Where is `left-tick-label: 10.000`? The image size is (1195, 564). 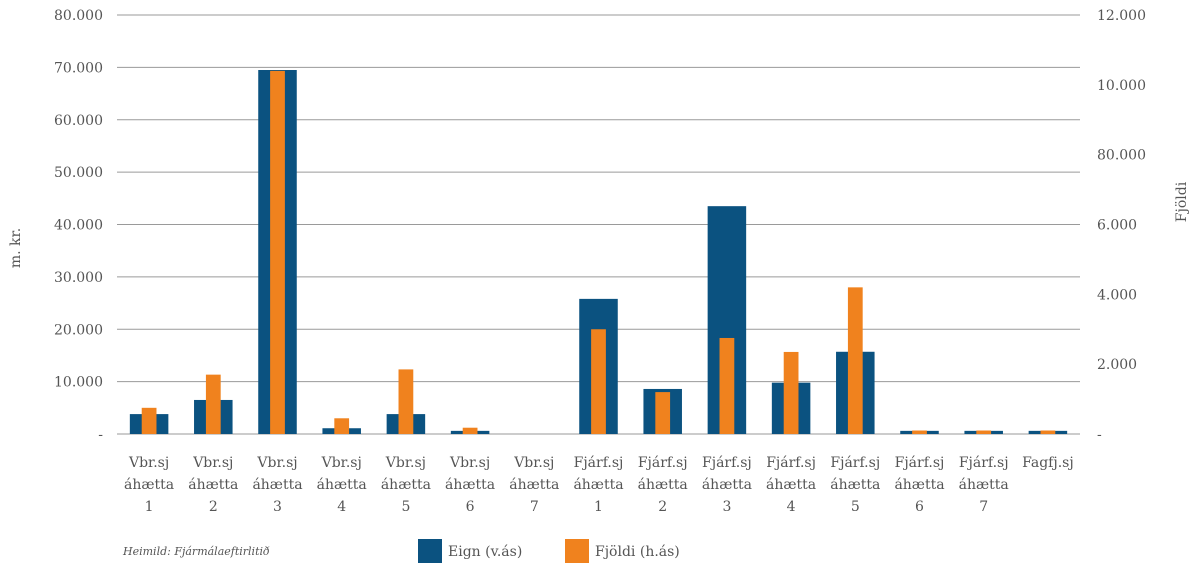
left-tick-label: 10.000 is located at coordinates (78, 383).